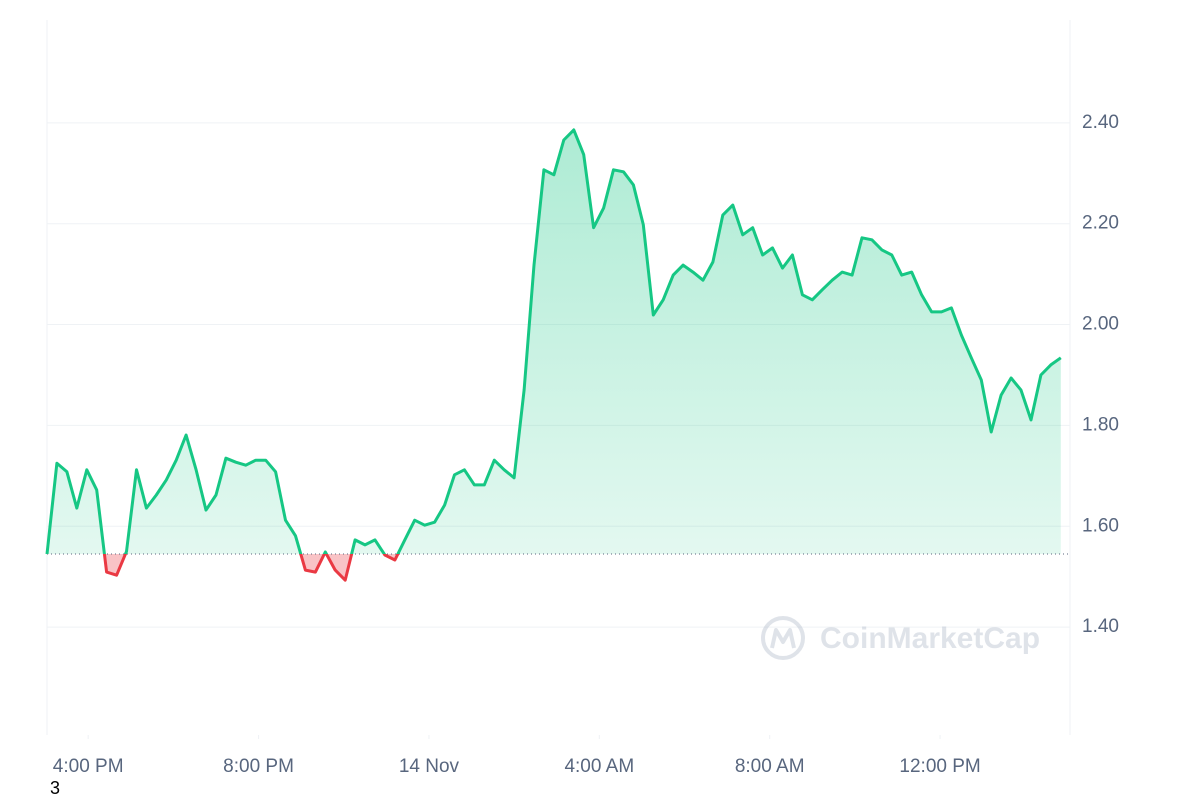 Image resolution: width=1200 pixels, height=800 pixels. What do you see at coordinates (599, 766) in the screenshot?
I see `x-tick-label: 4:00 AM` at bounding box center [599, 766].